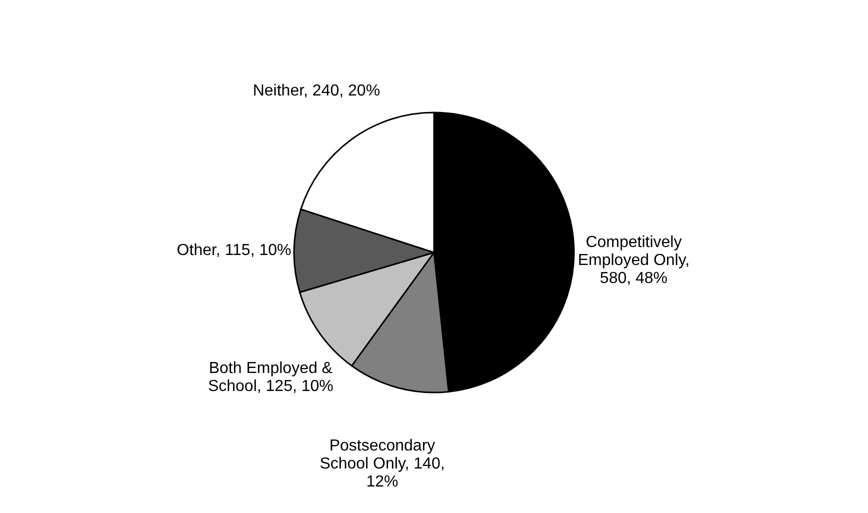  What do you see at coordinates (316, 91) in the screenshot?
I see `slice-label: Neither, 240, 20%` at bounding box center [316, 91].